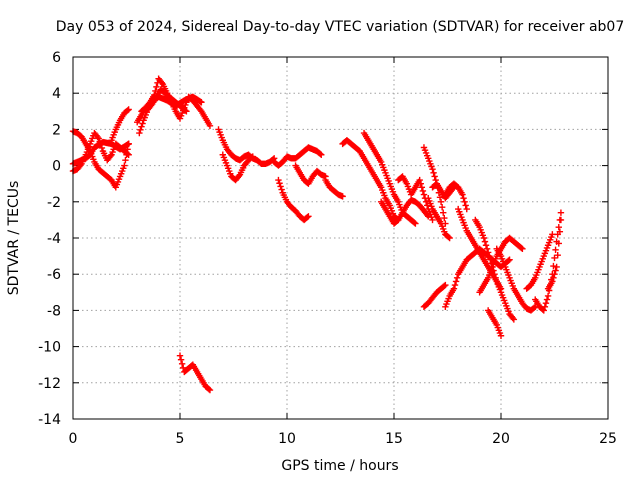 Image resolution: width=640 pixels, height=480 pixels. Describe the element at coordinates (56, 58) in the screenshot. I see `y-tick-label: 6` at that location.